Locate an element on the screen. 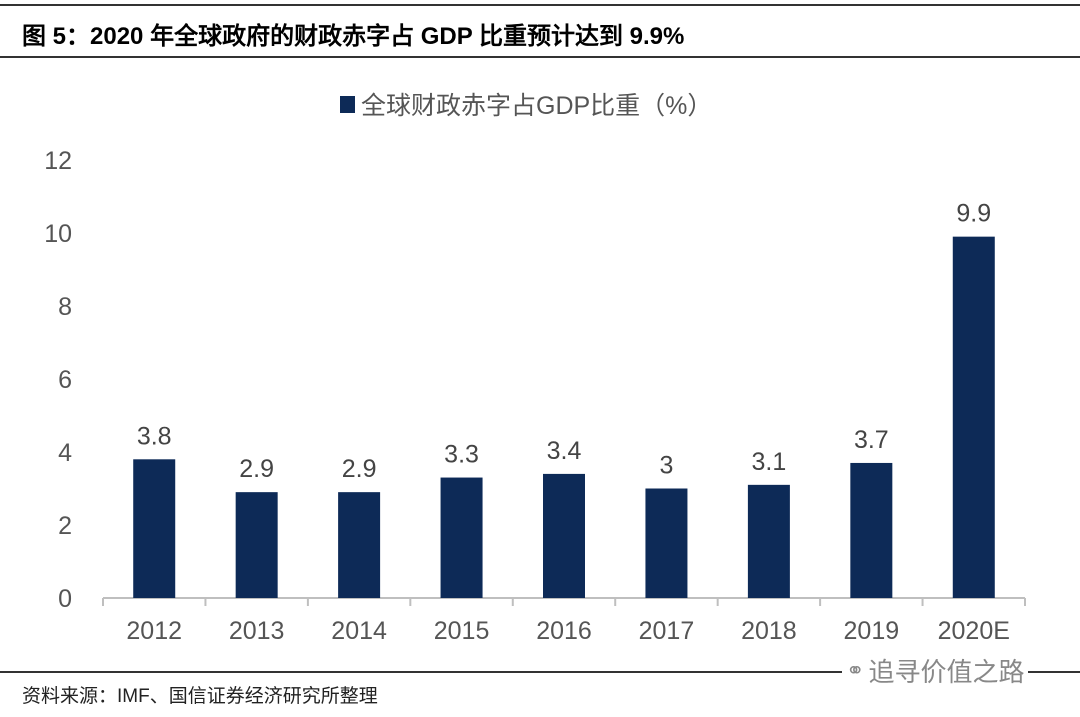  watermark-text: 追寻价值之路 is located at coordinates (946, 672).